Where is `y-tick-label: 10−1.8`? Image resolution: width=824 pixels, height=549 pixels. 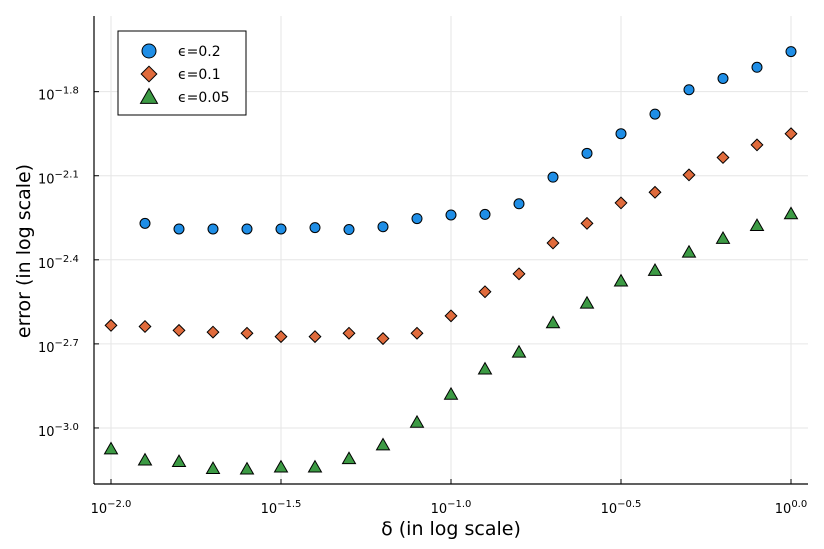 y-tick-label: 10−1.8 is located at coordinates (58, 95).